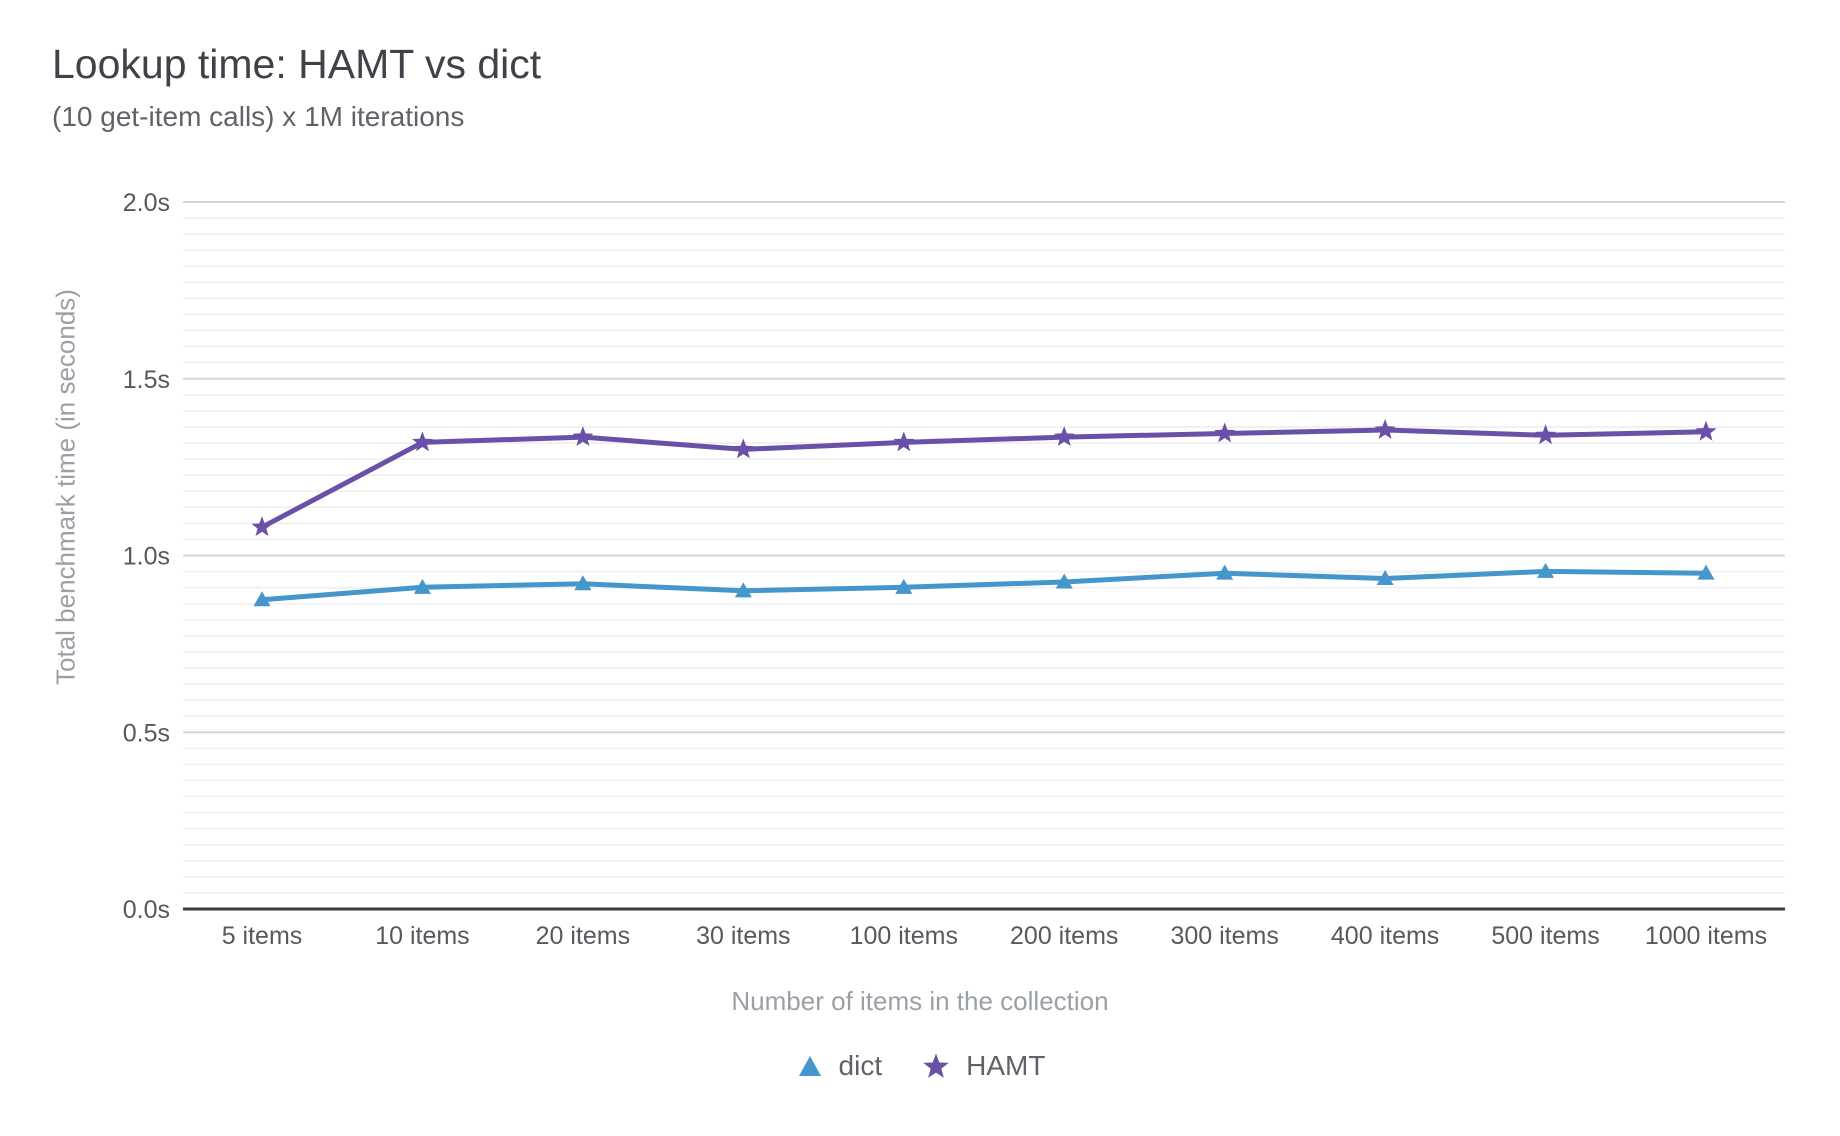 The width and height of the screenshot is (1840, 1136). Describe the element at coordinates (1064, 936) in the screenshot. I see `x-tick-label: 200 items` at that location.